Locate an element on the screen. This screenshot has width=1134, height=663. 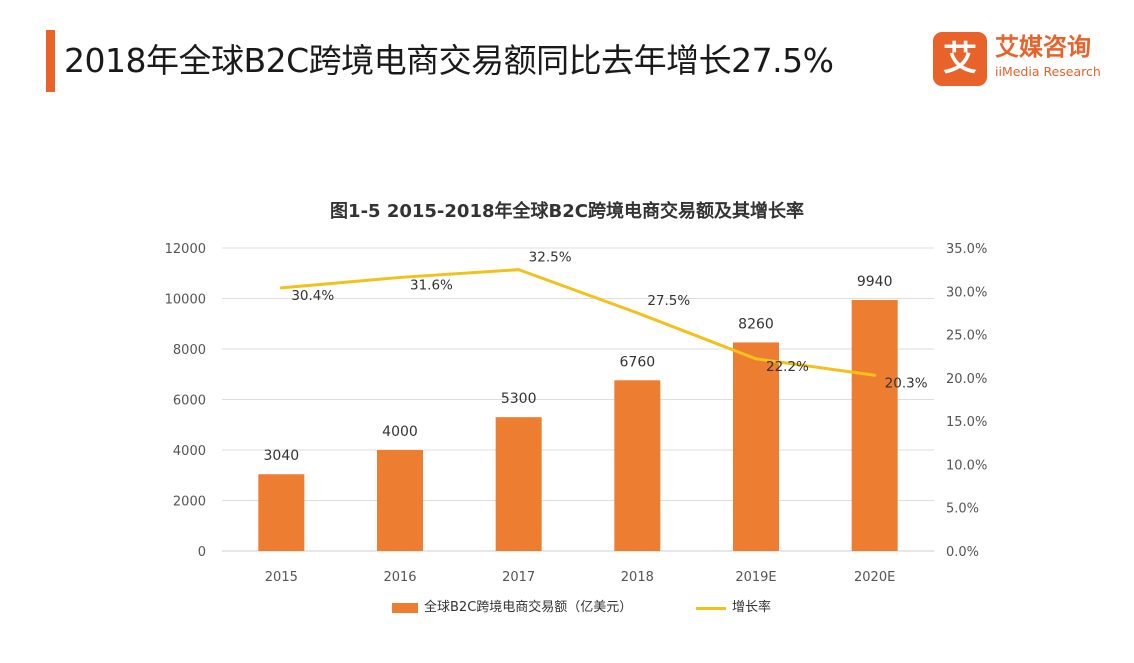
brand-name-cn: 艾媒咨询 is located at coordinates (1043, 47).